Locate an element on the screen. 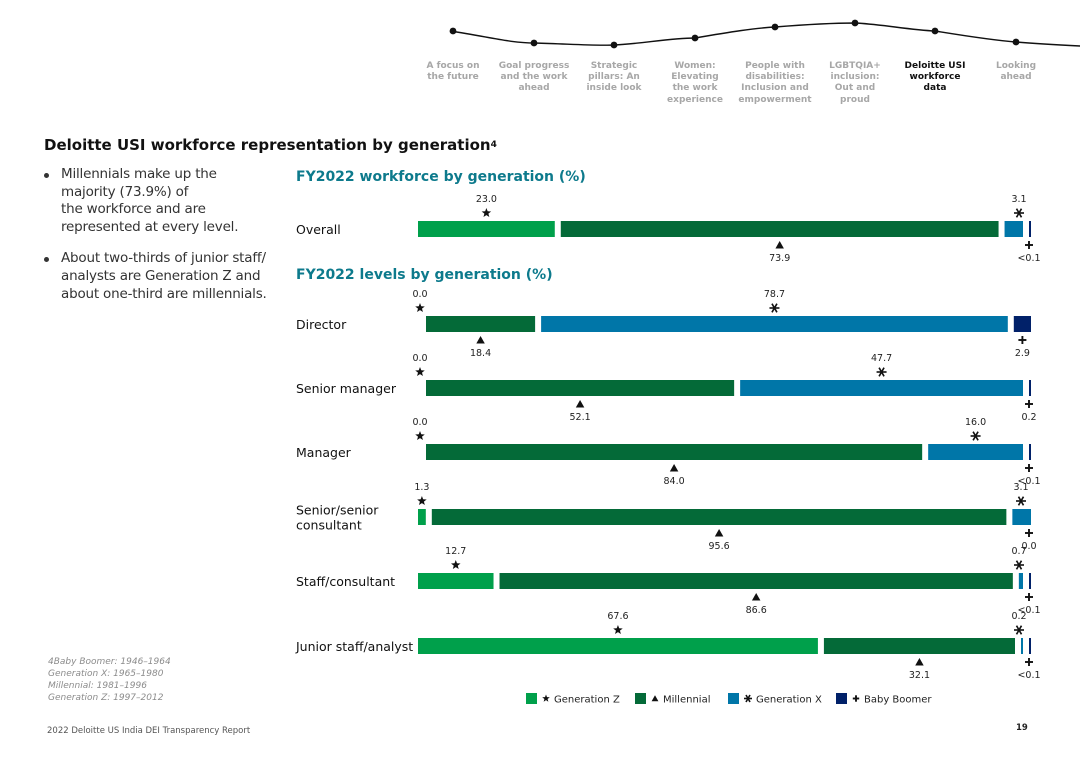  nav-link-text-line: Strategic is located at coordinates (614, 66).